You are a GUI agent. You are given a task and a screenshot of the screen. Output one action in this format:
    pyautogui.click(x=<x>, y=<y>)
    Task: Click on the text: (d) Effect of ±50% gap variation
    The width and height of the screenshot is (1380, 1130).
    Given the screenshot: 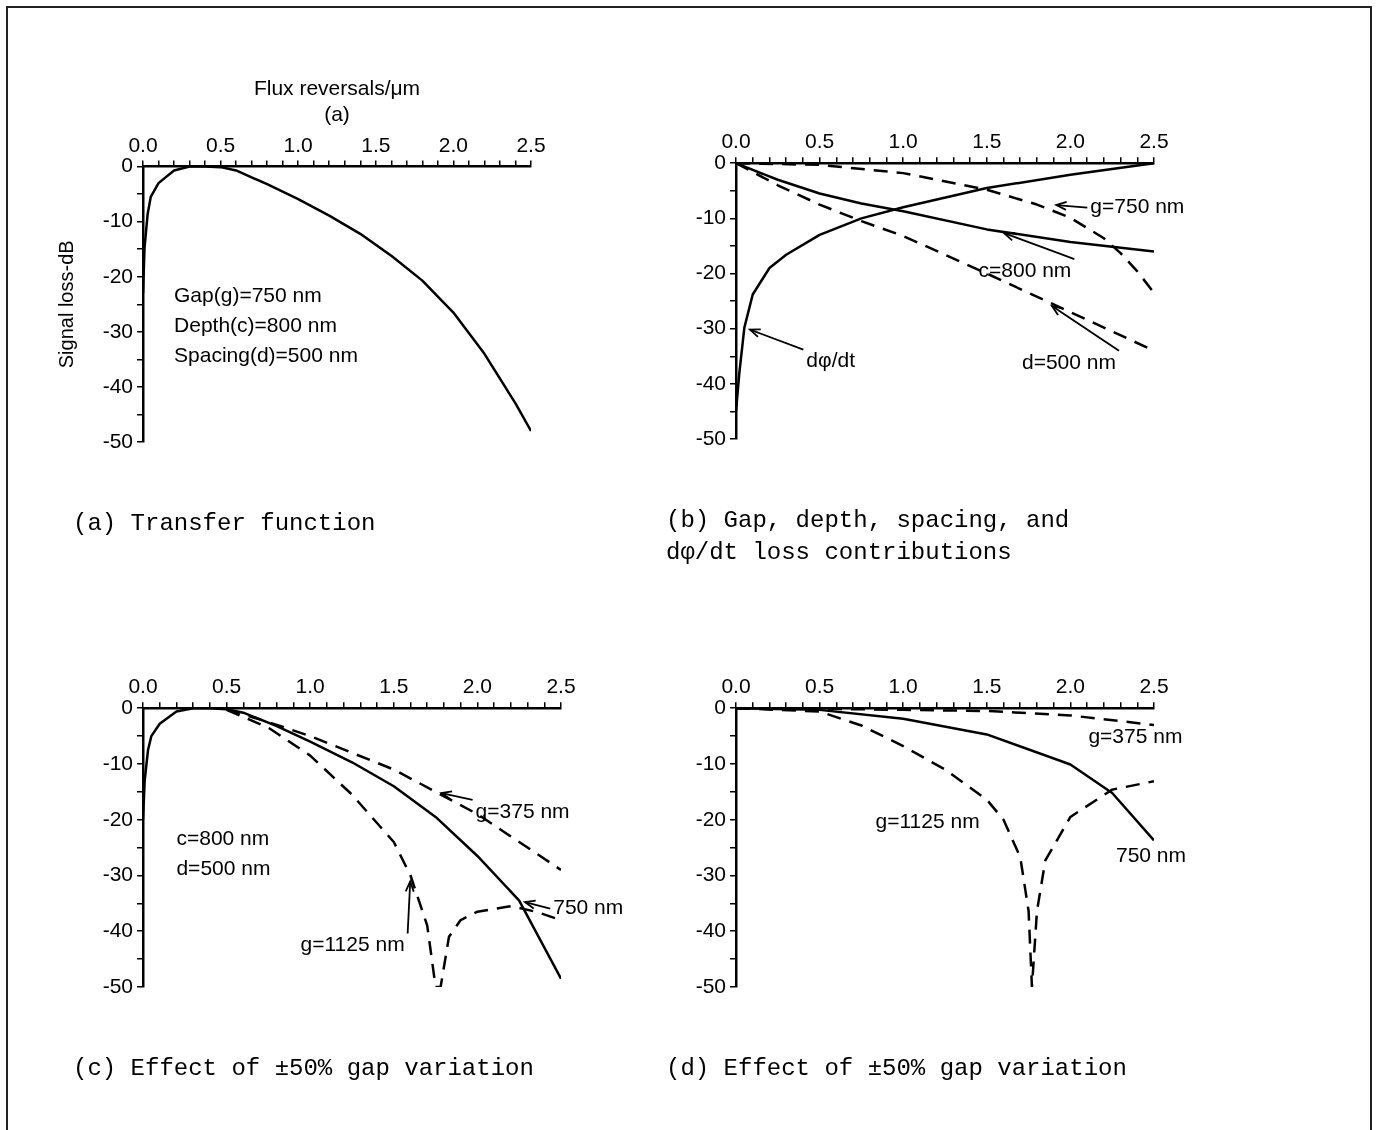 What is the action you would take?
    pyautogui.click(x=896, y=1068)
    